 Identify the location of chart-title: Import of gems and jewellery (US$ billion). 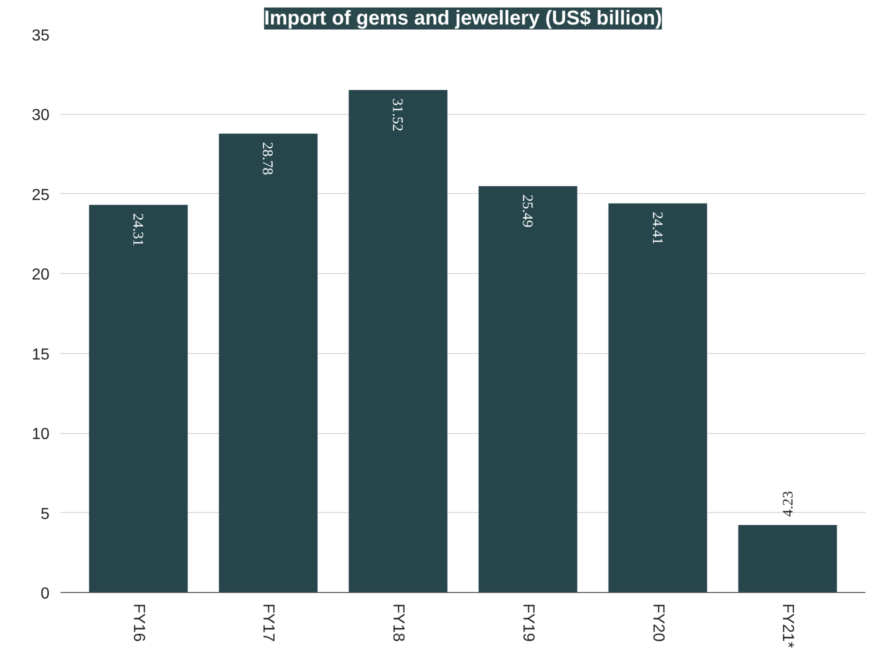
(463, 19).